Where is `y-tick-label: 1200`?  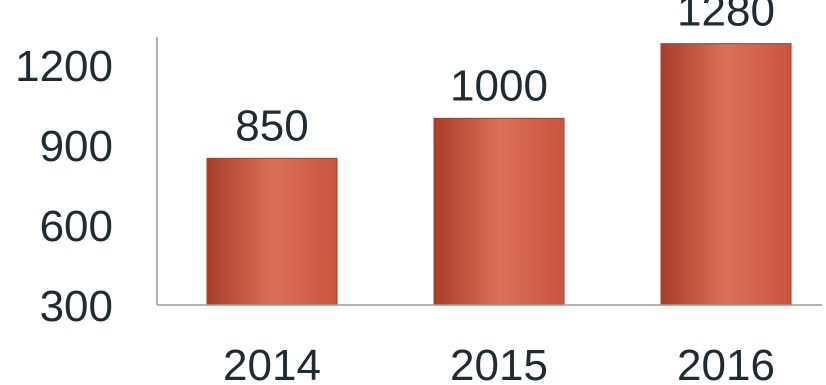
y-tick-label: 1200 is located at coordinates (64, 66).